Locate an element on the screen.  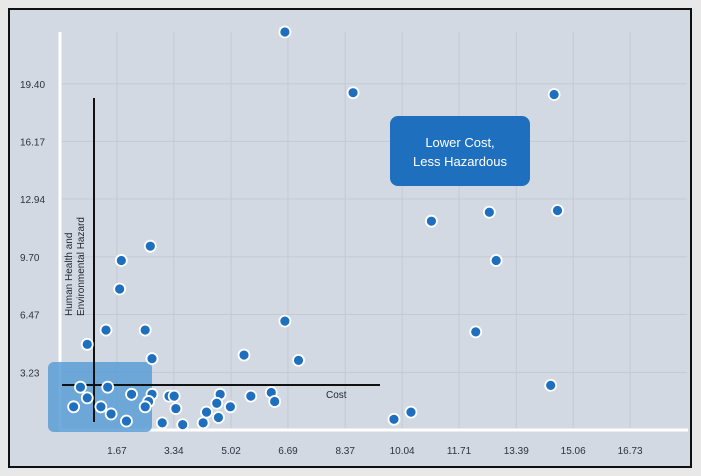
low-cost-low-hazard-region is located at coordinates (100, 397).